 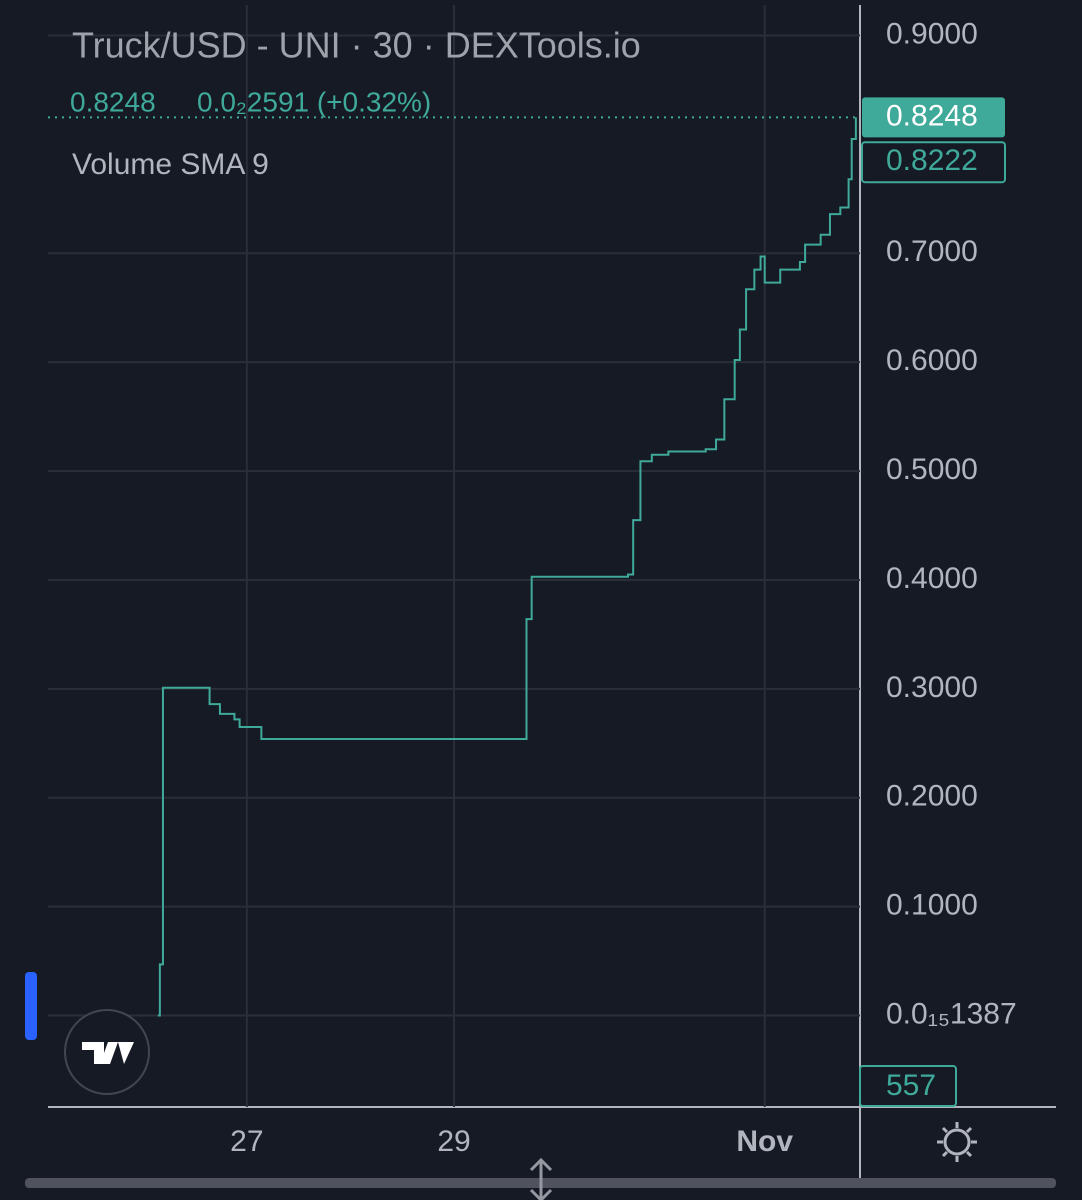 I want to click on y-tick-label: 0.5000, so click(x=932, y=469).